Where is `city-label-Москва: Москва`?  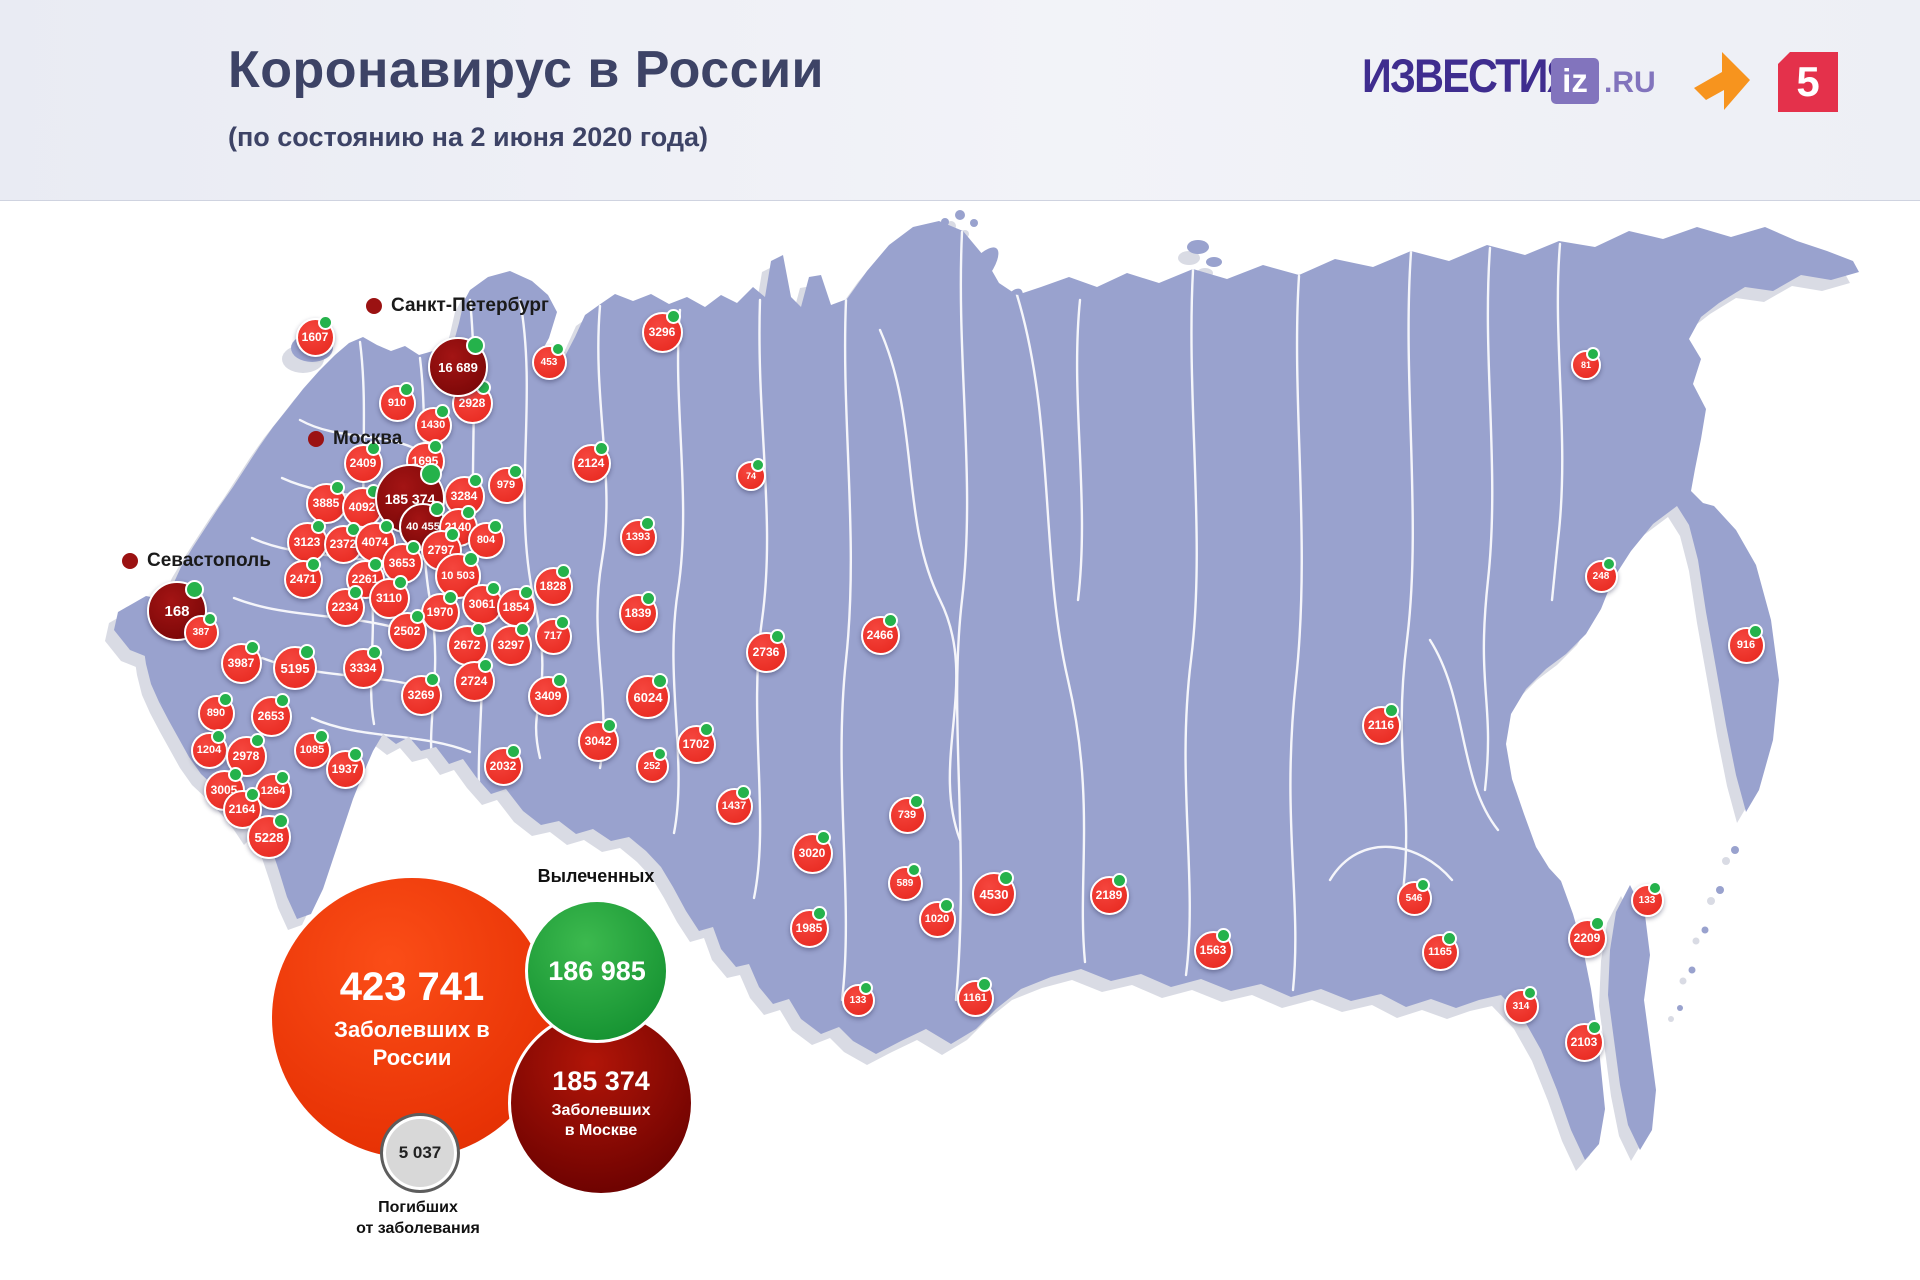
city-label-Москва: Москва is located at coordinates (355, 439).